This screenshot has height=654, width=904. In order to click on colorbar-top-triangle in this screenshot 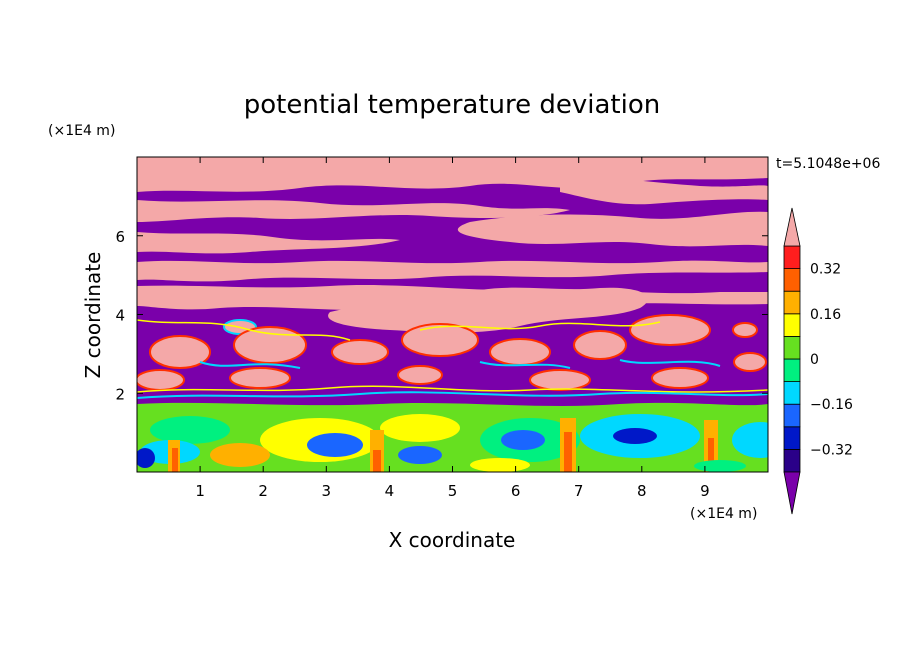, I will do `click(792, 227)`.